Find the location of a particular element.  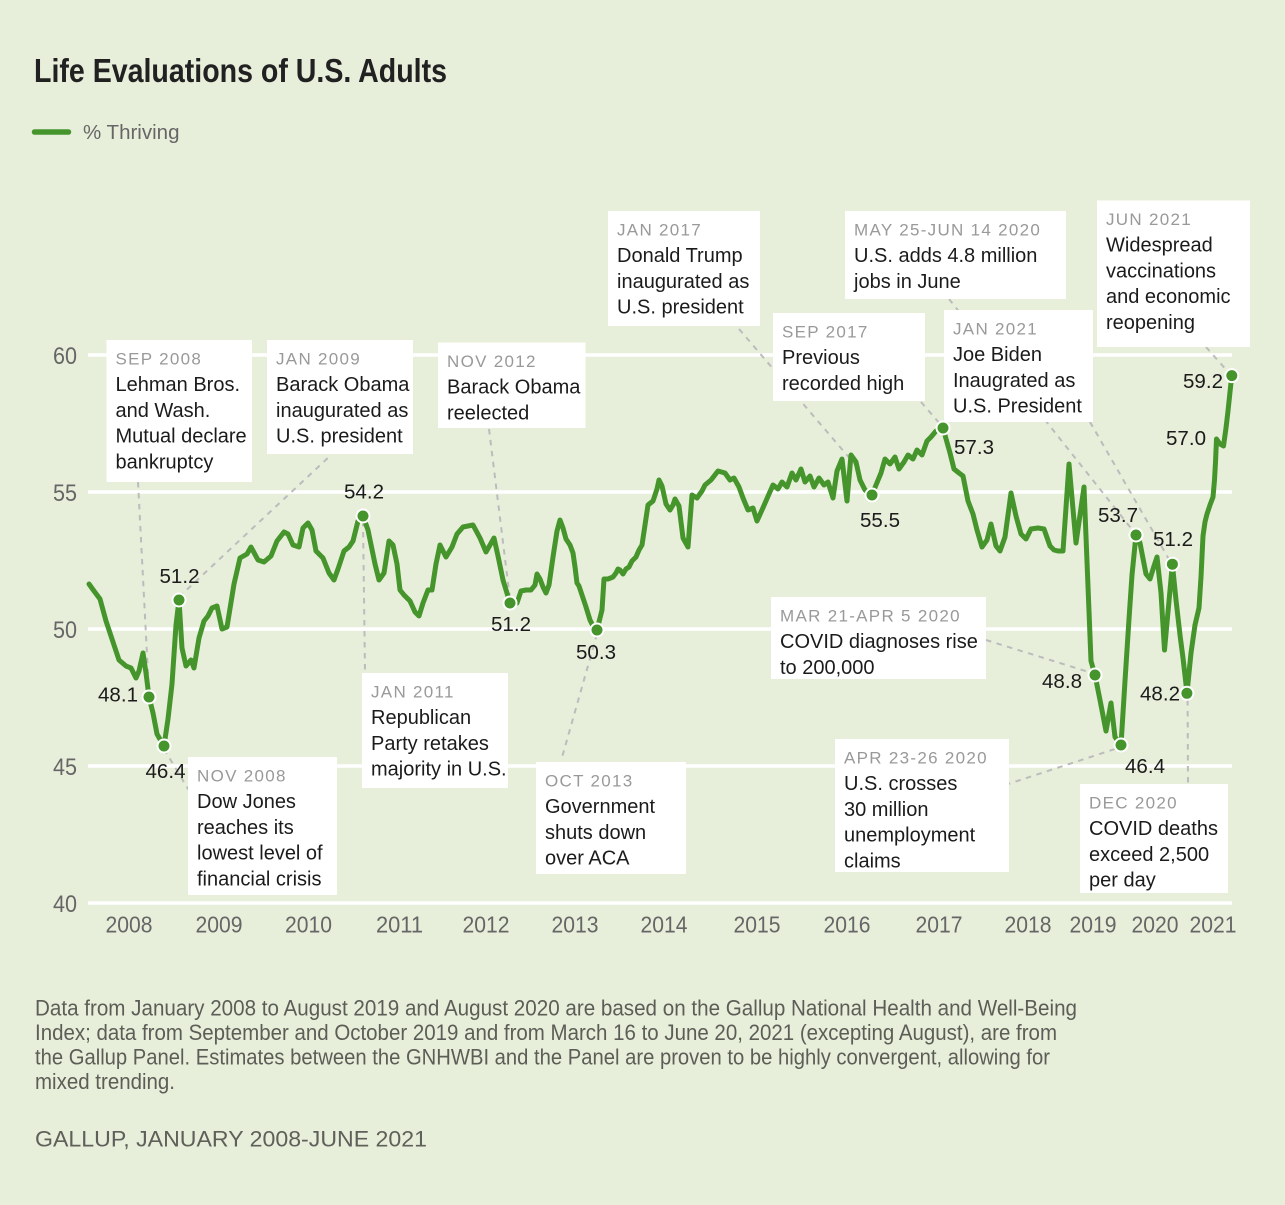

svg-text: 55.5 is located at coordinates (880, 520).